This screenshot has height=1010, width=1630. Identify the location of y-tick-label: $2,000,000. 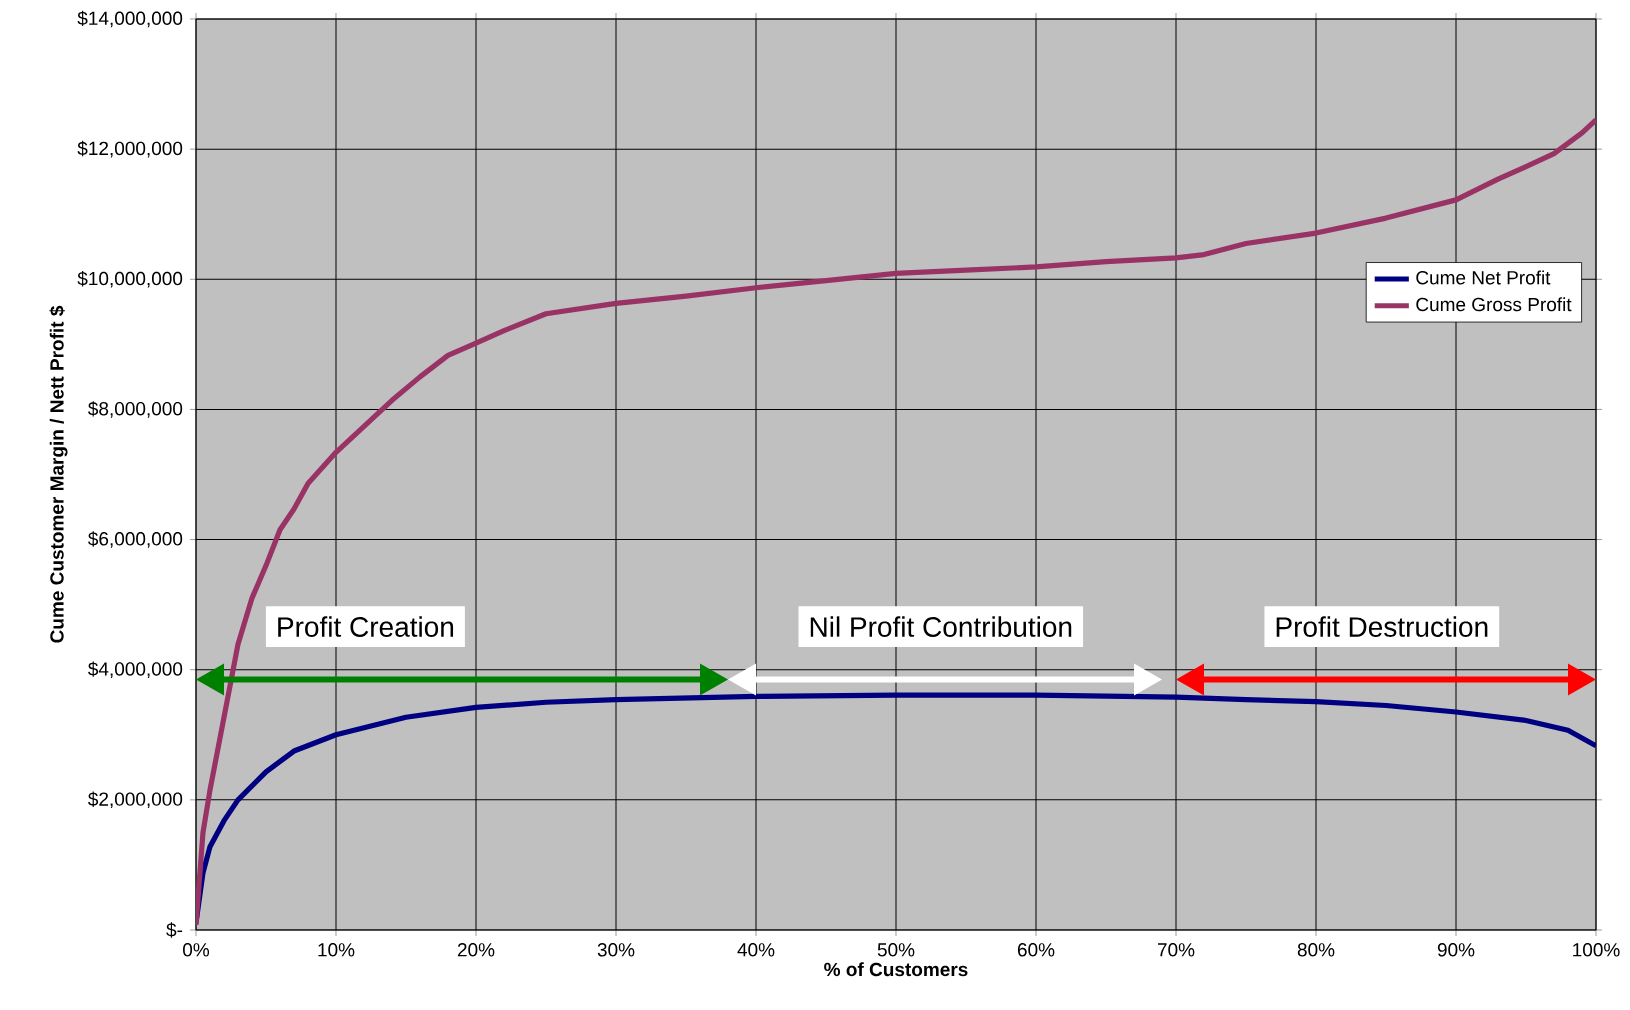
(135, 800).